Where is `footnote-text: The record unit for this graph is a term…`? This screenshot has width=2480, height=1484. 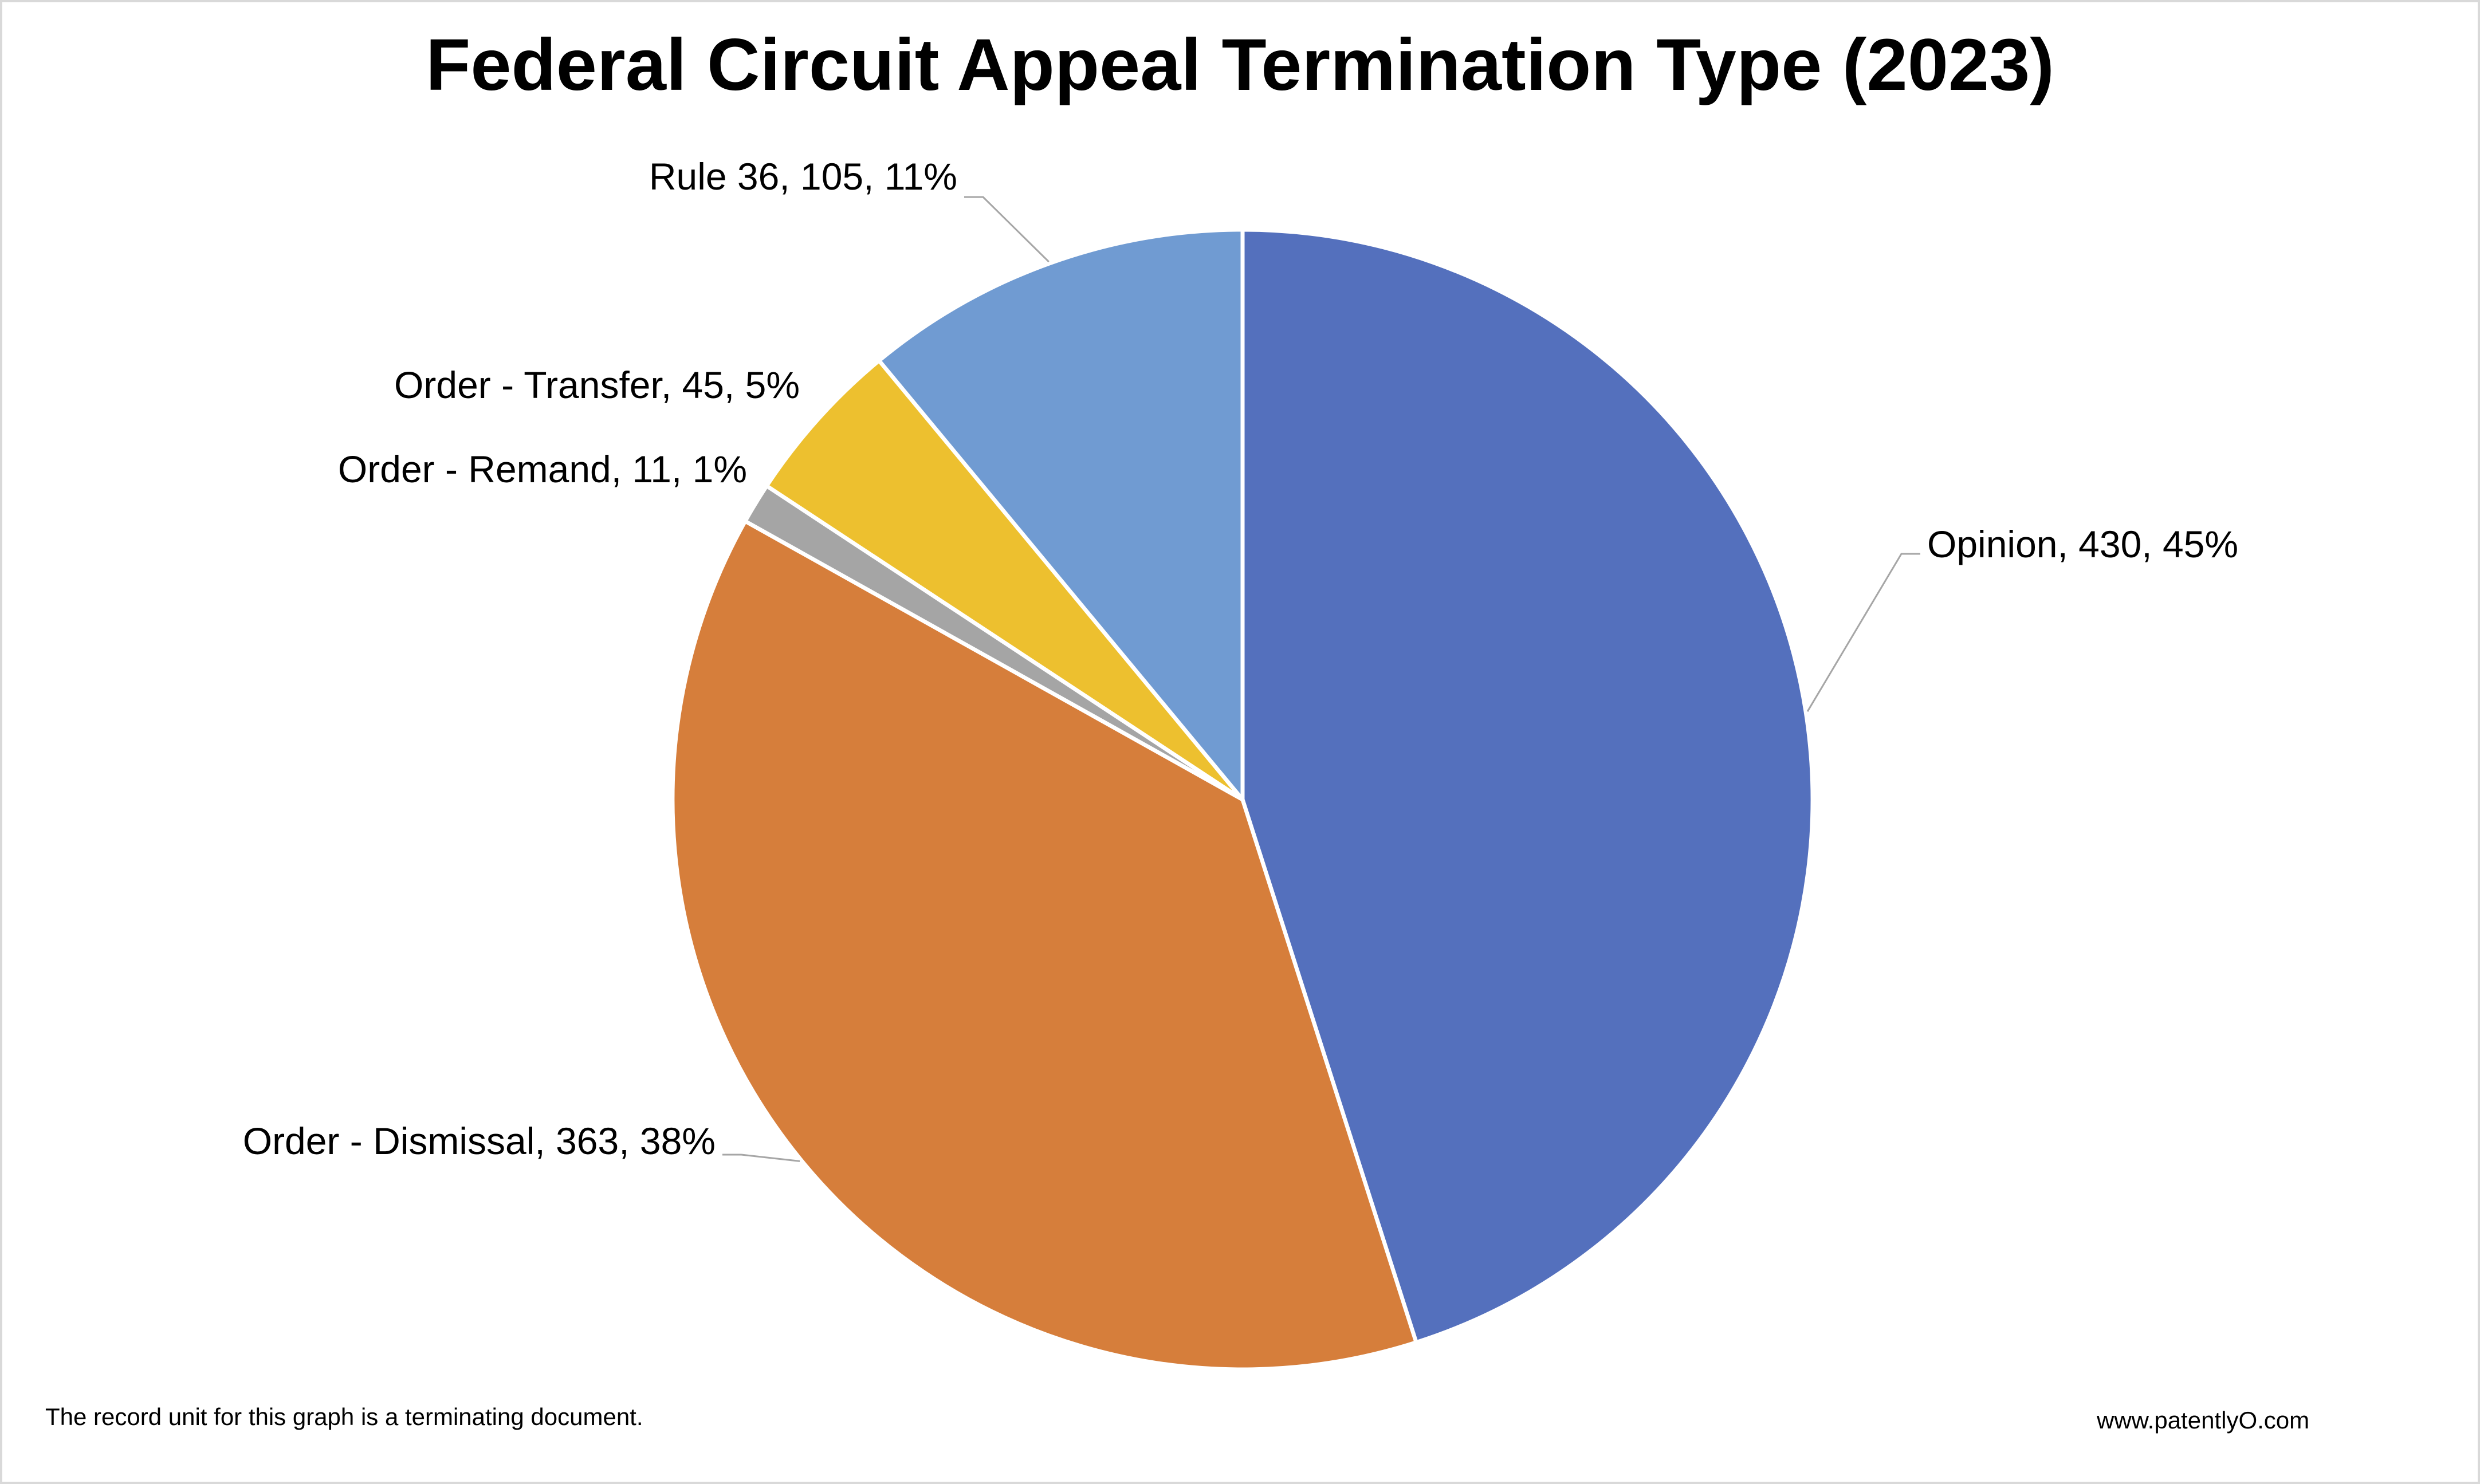 footnote-text: The record unit for this graph is a term… is located at coordinates (344, 1416).